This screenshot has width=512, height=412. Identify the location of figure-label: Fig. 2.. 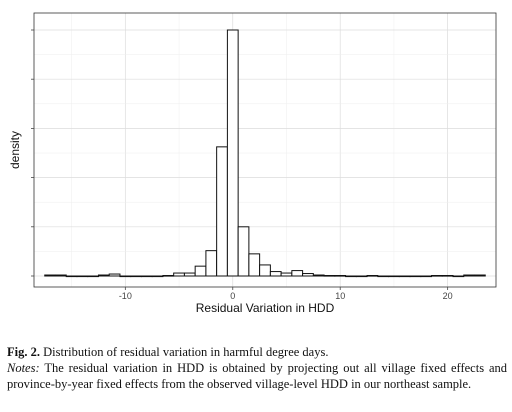
(23, 352).